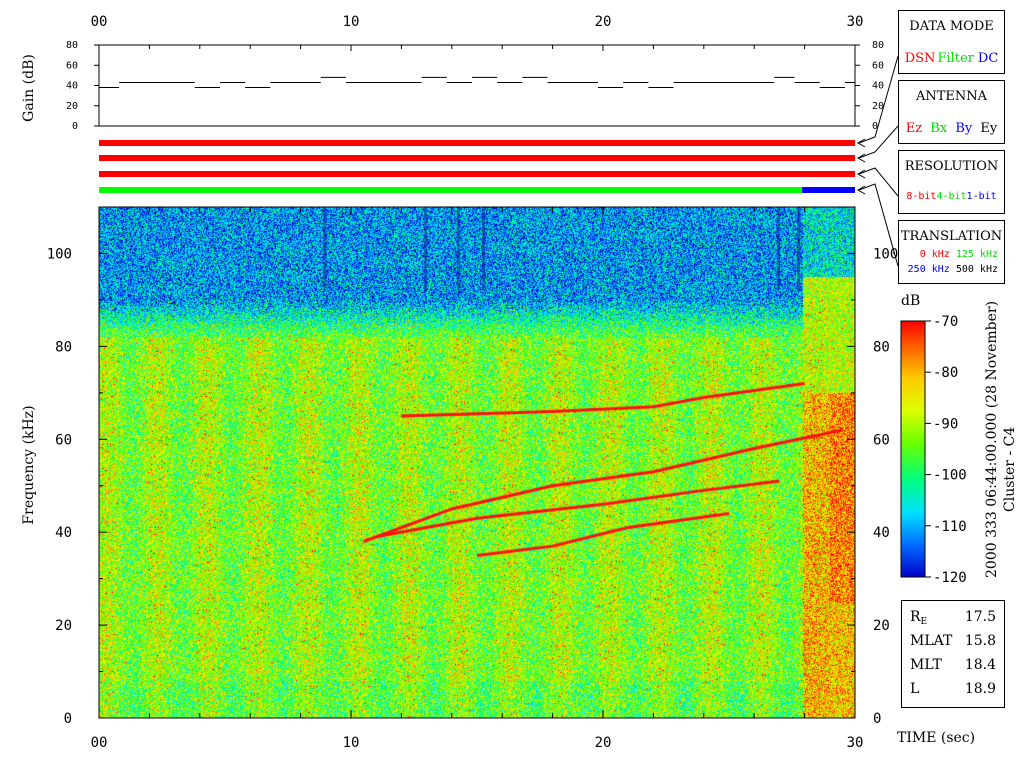 This screenshot has height=768, width=1024. What do you see at coordinates (936, 738) in the screenshot?
I see `time-axis-label: TIME (sec)` at bounding box center [936, 738].